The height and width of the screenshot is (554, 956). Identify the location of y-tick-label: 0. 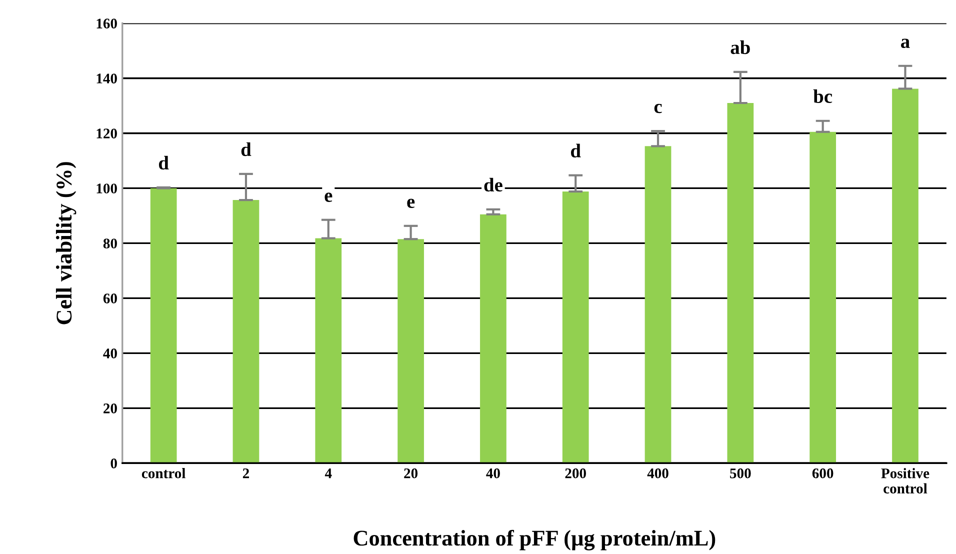
(113, 463).